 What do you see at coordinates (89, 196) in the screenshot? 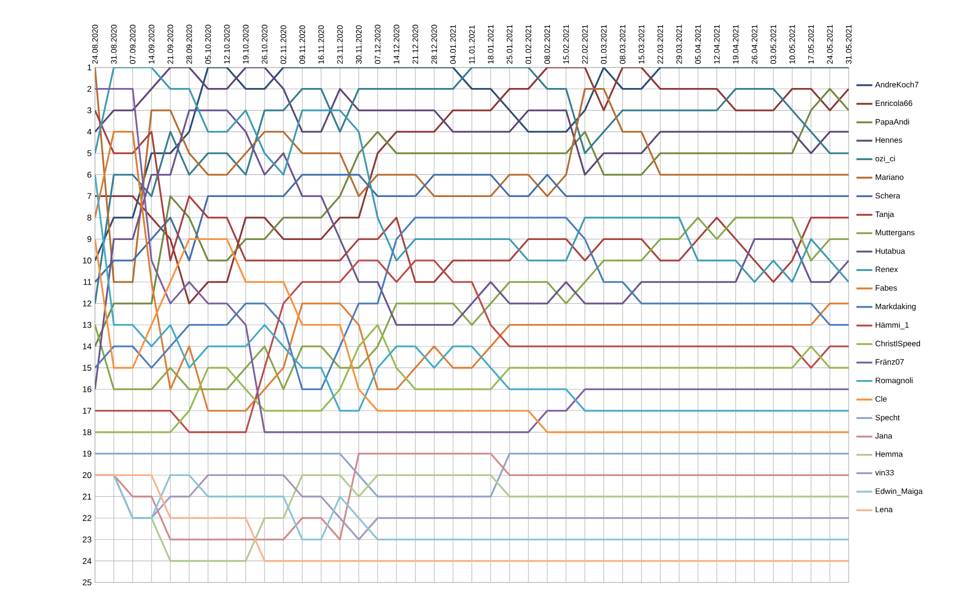
I see `y-tick-label: 7` at bounding box center [89, 196].